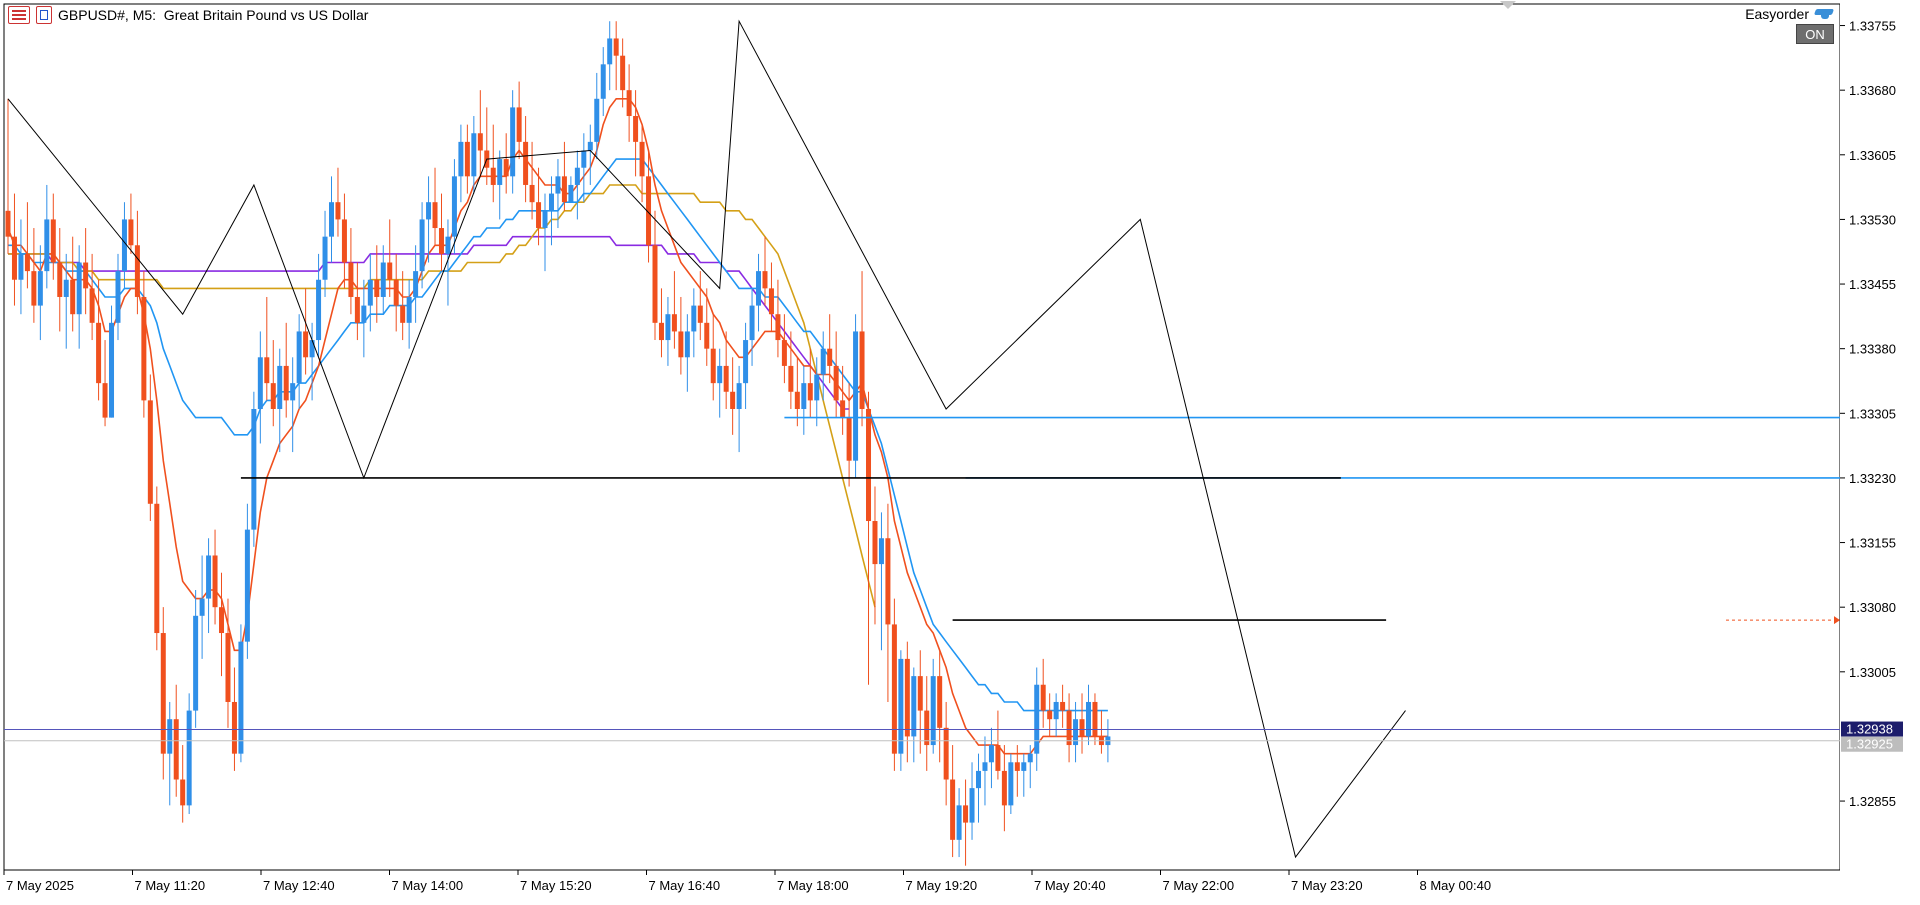 Image resolution: width=1920 pixels, height=905 pixels. Describe the element at coordinates (1508, 5) in the screenshot. I see `chart-shift-marker` at that location.